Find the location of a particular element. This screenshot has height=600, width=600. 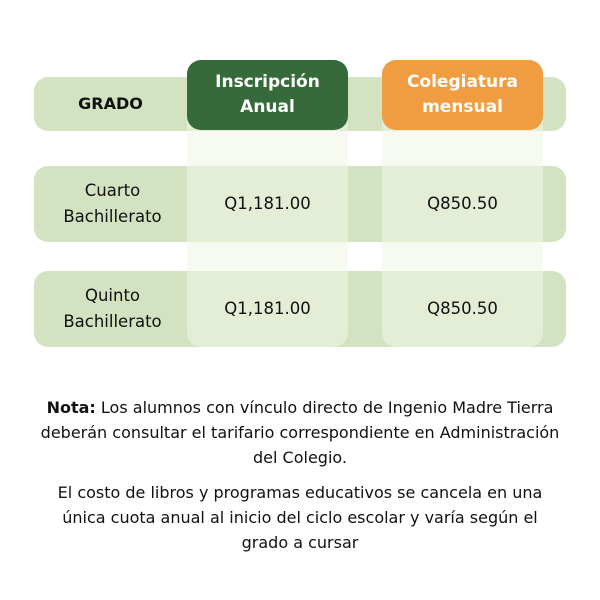

row-1-inscripcion: Q1,181.00 is located at coordinates (267, 203).